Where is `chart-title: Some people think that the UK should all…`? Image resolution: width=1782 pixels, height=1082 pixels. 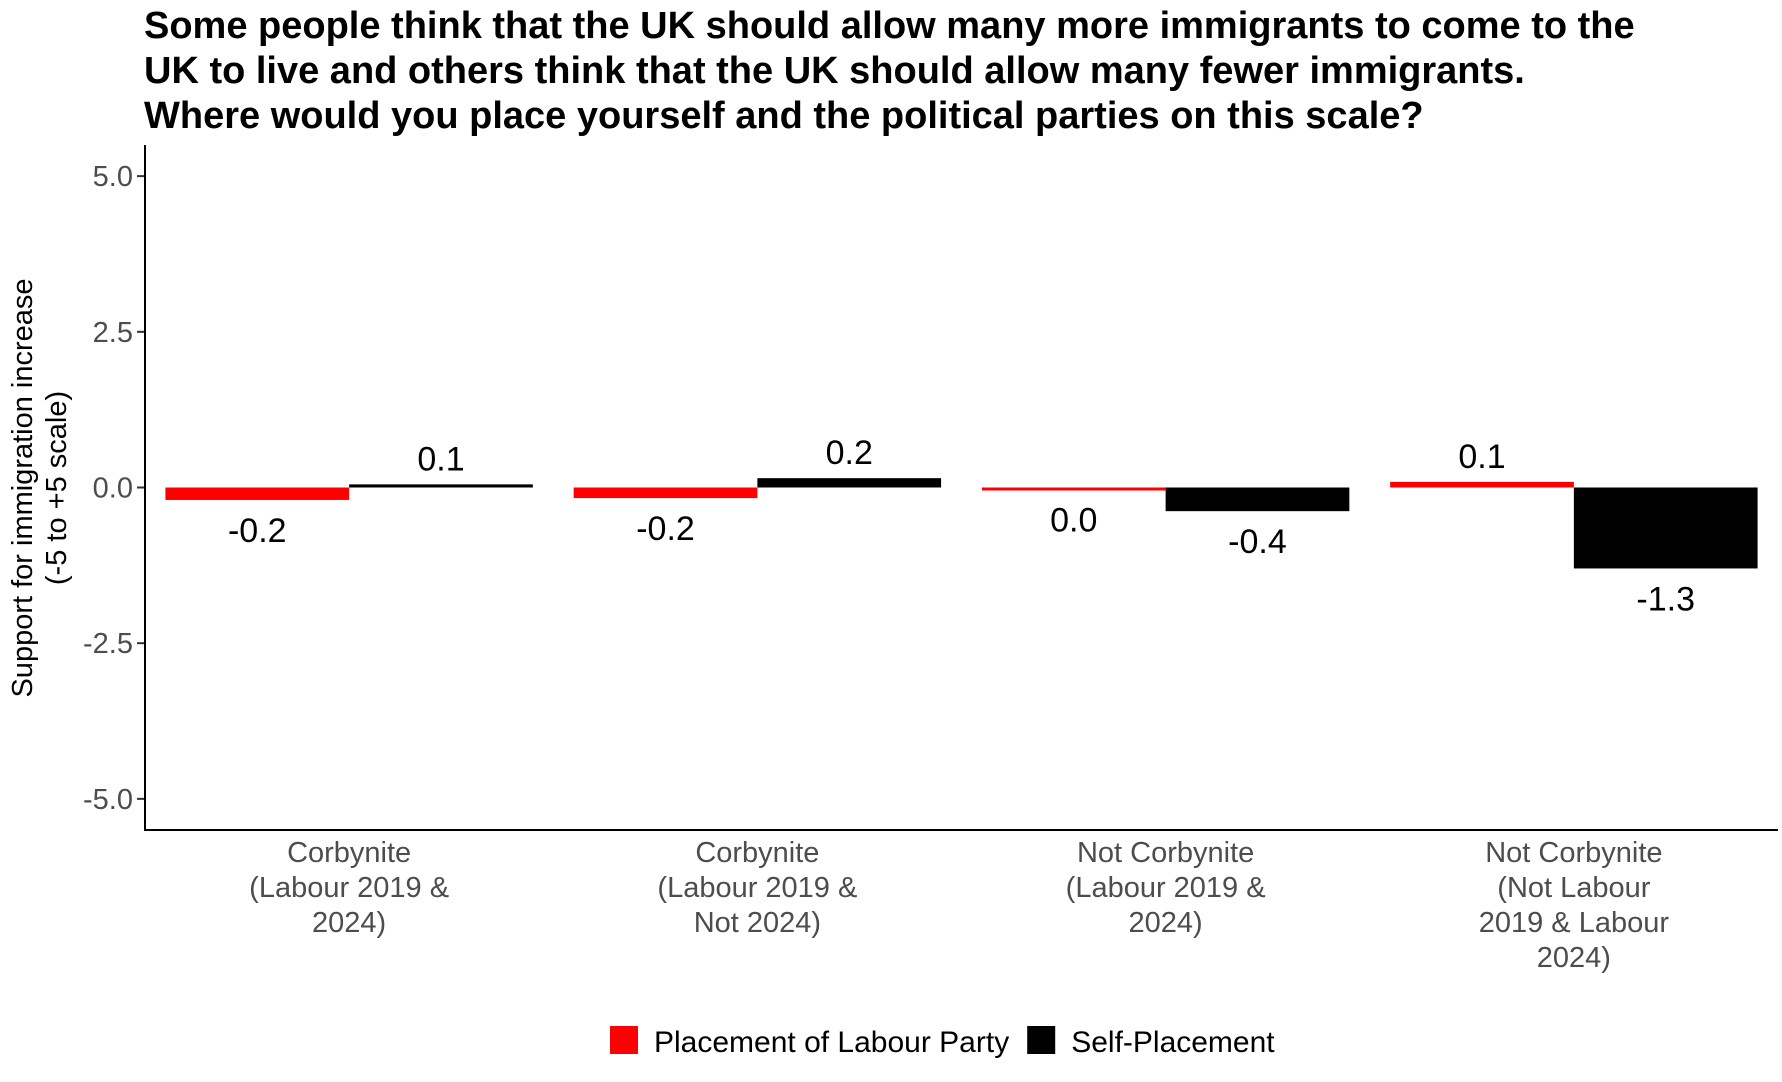 chart-title: Some people think that the UK should all… is located at coordinates (959, 71).